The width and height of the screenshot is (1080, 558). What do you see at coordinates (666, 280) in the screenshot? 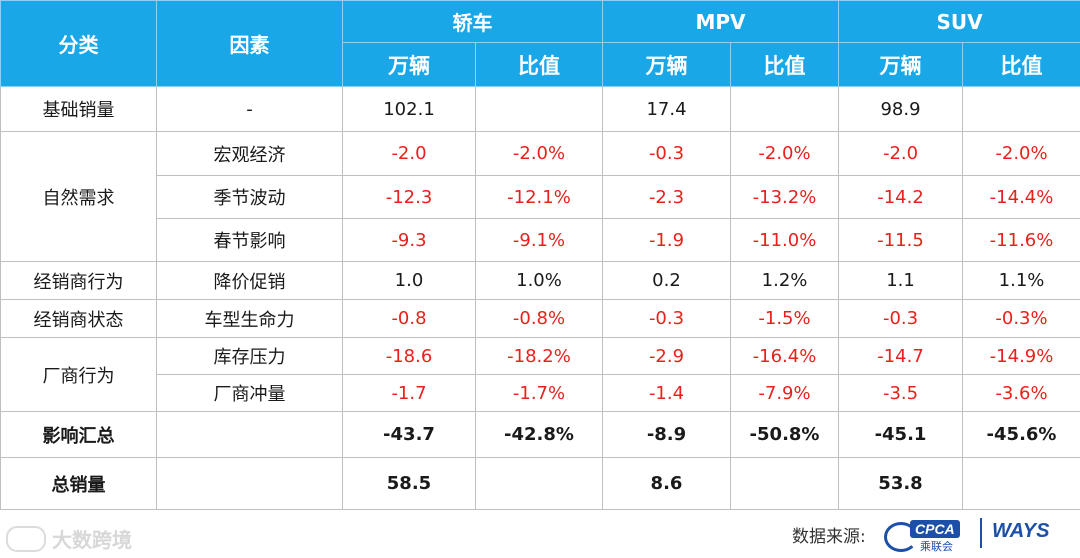
I see `cell: 0.2` at bounding box center [666, 280].